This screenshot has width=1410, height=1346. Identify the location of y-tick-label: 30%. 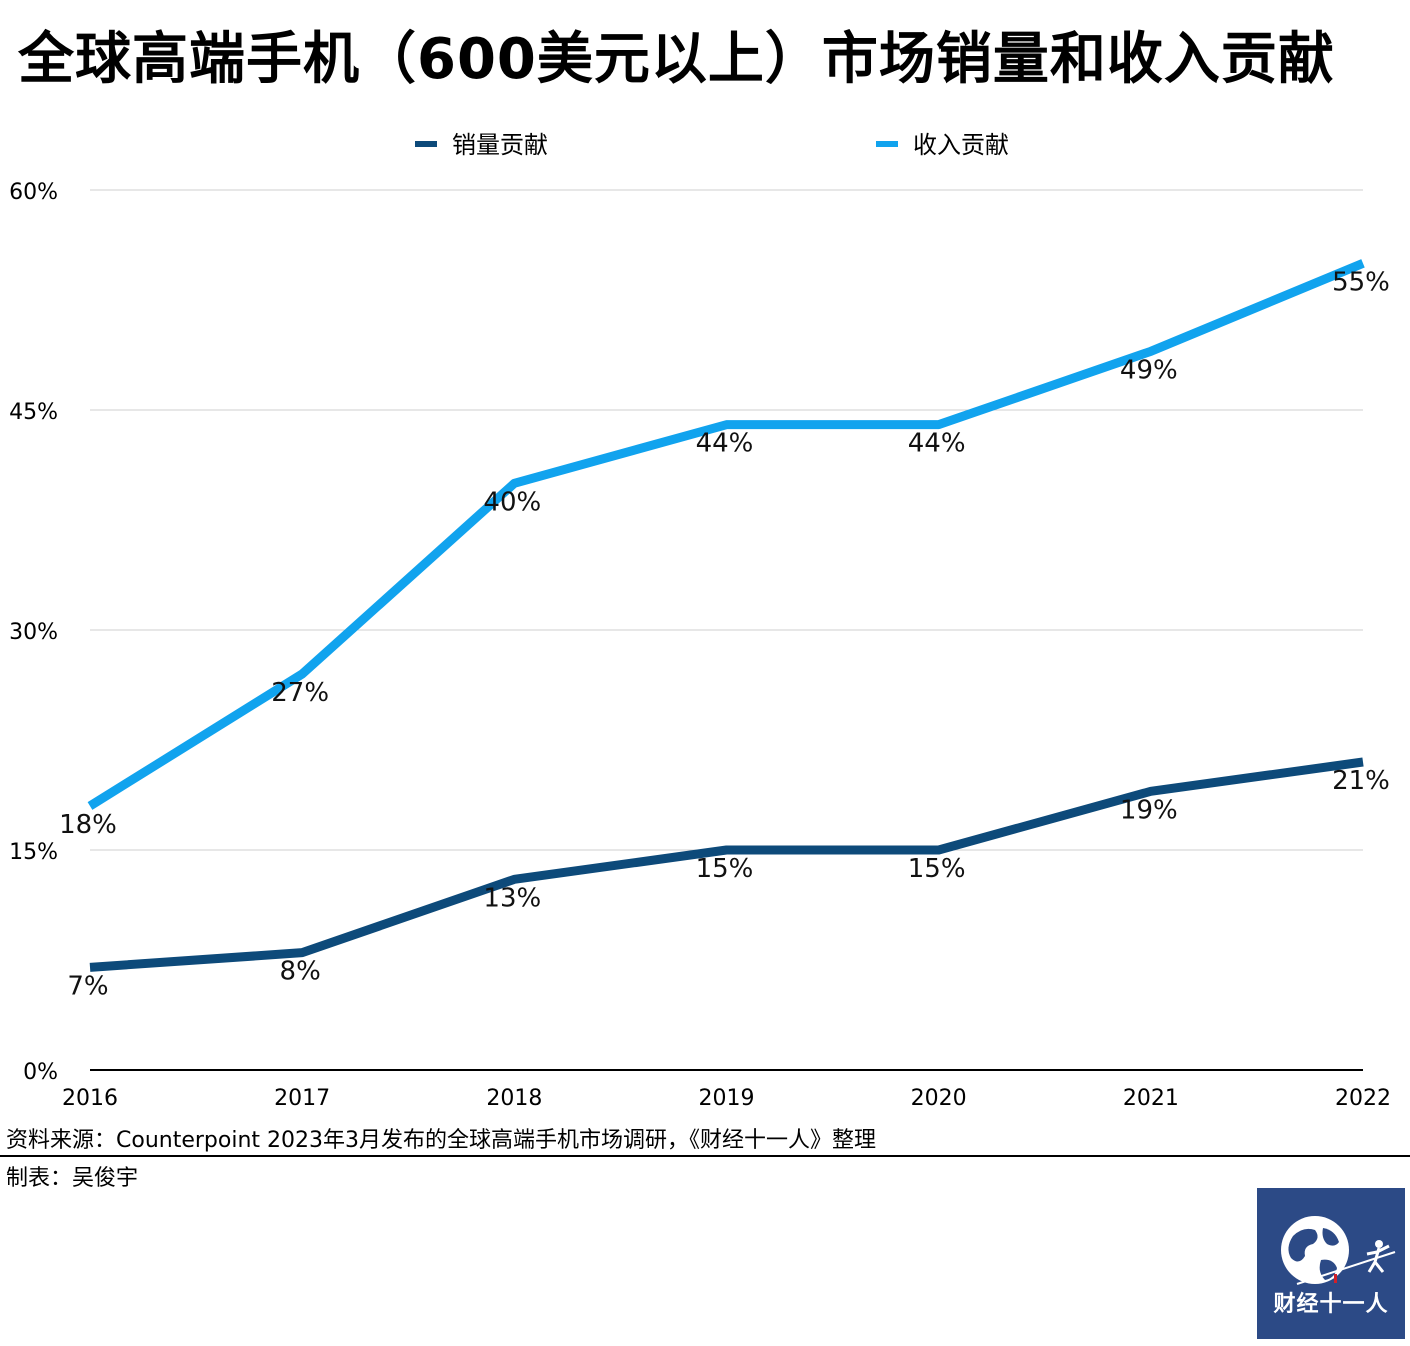
(33, 632).